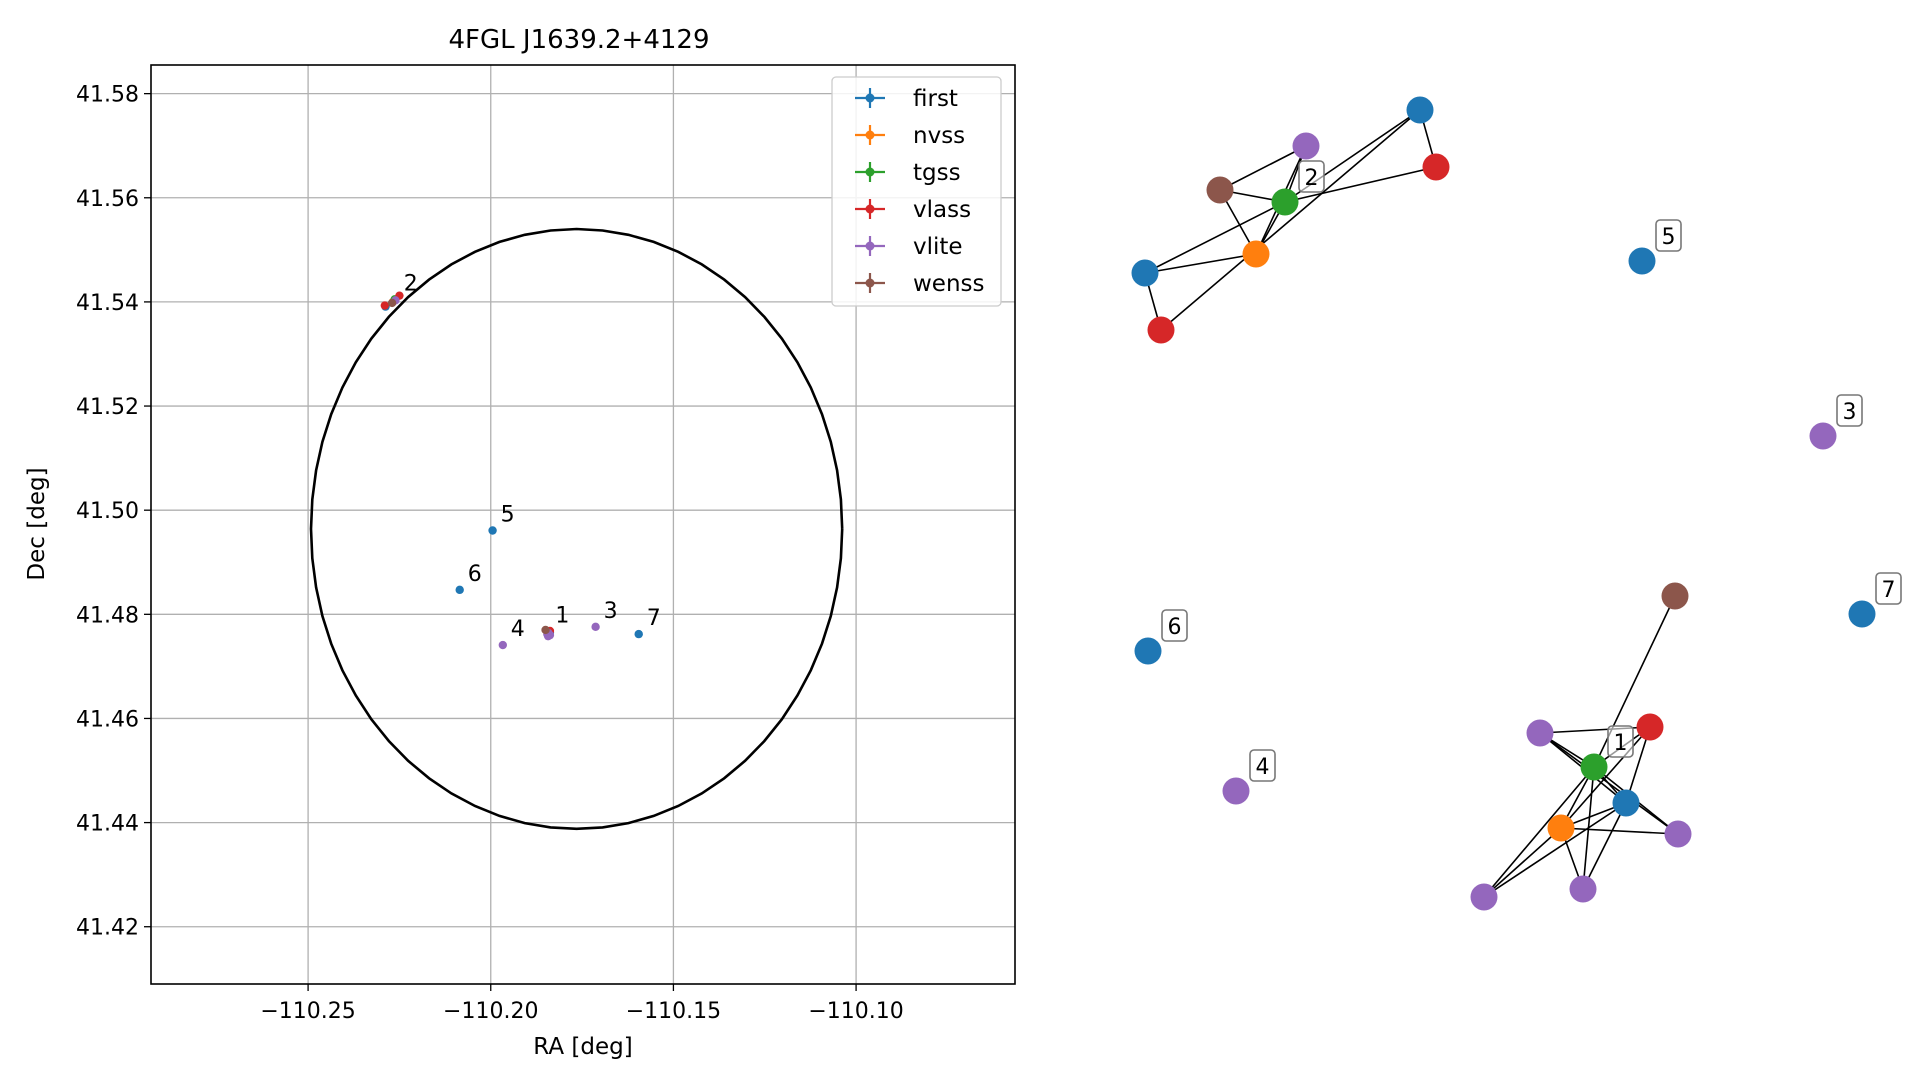 Image resolution: width=1919 pixels, height=1080 pixels. I want to click on point-vlite, so click(595, 627).